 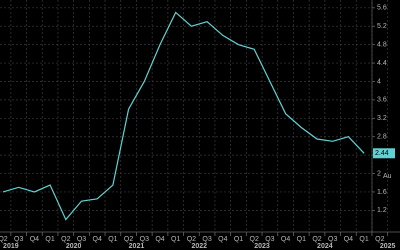 What do you see at coordinates (262, 246) in the screenshot?
I see `year-label: 2023` at bounding box center [262, 246].